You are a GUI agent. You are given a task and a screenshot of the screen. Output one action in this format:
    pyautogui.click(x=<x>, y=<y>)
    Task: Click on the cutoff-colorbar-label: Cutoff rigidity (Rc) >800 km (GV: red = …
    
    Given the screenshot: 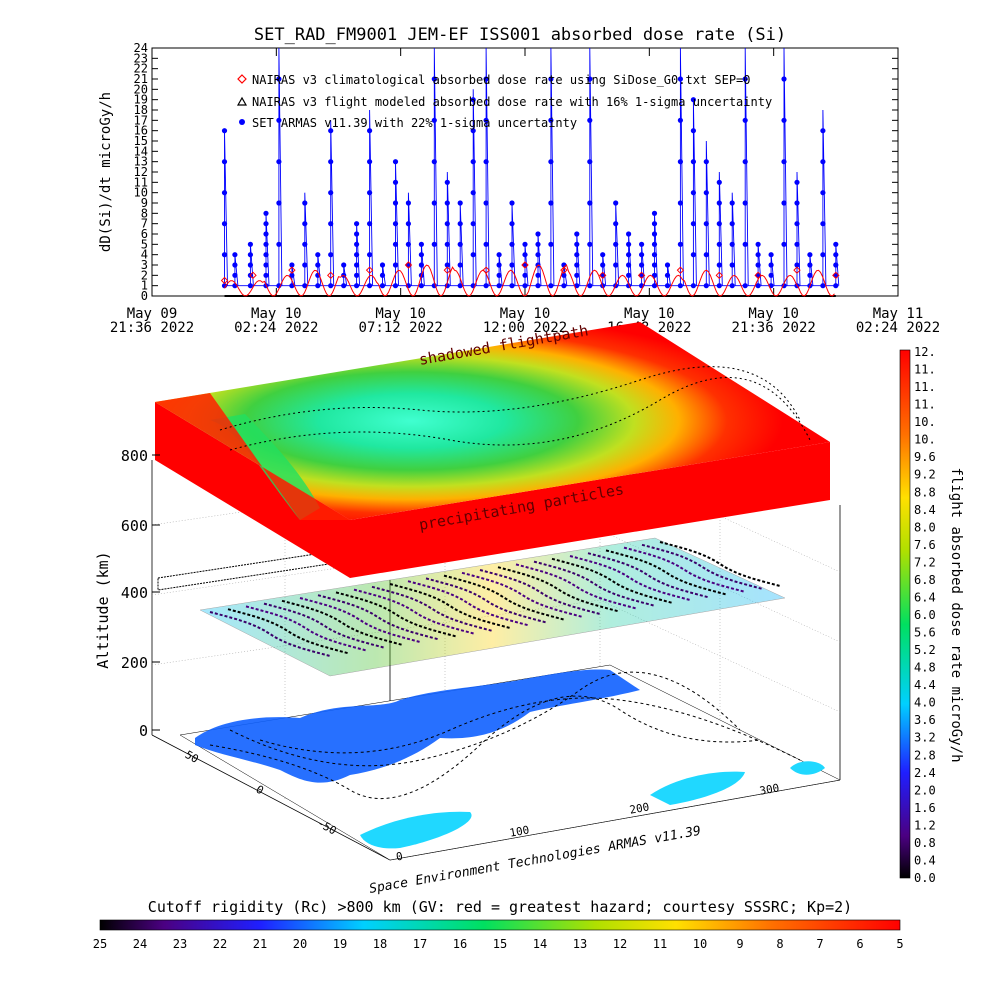 What is the action you would take?
    pyautogui.click(x=500, y=907)
    